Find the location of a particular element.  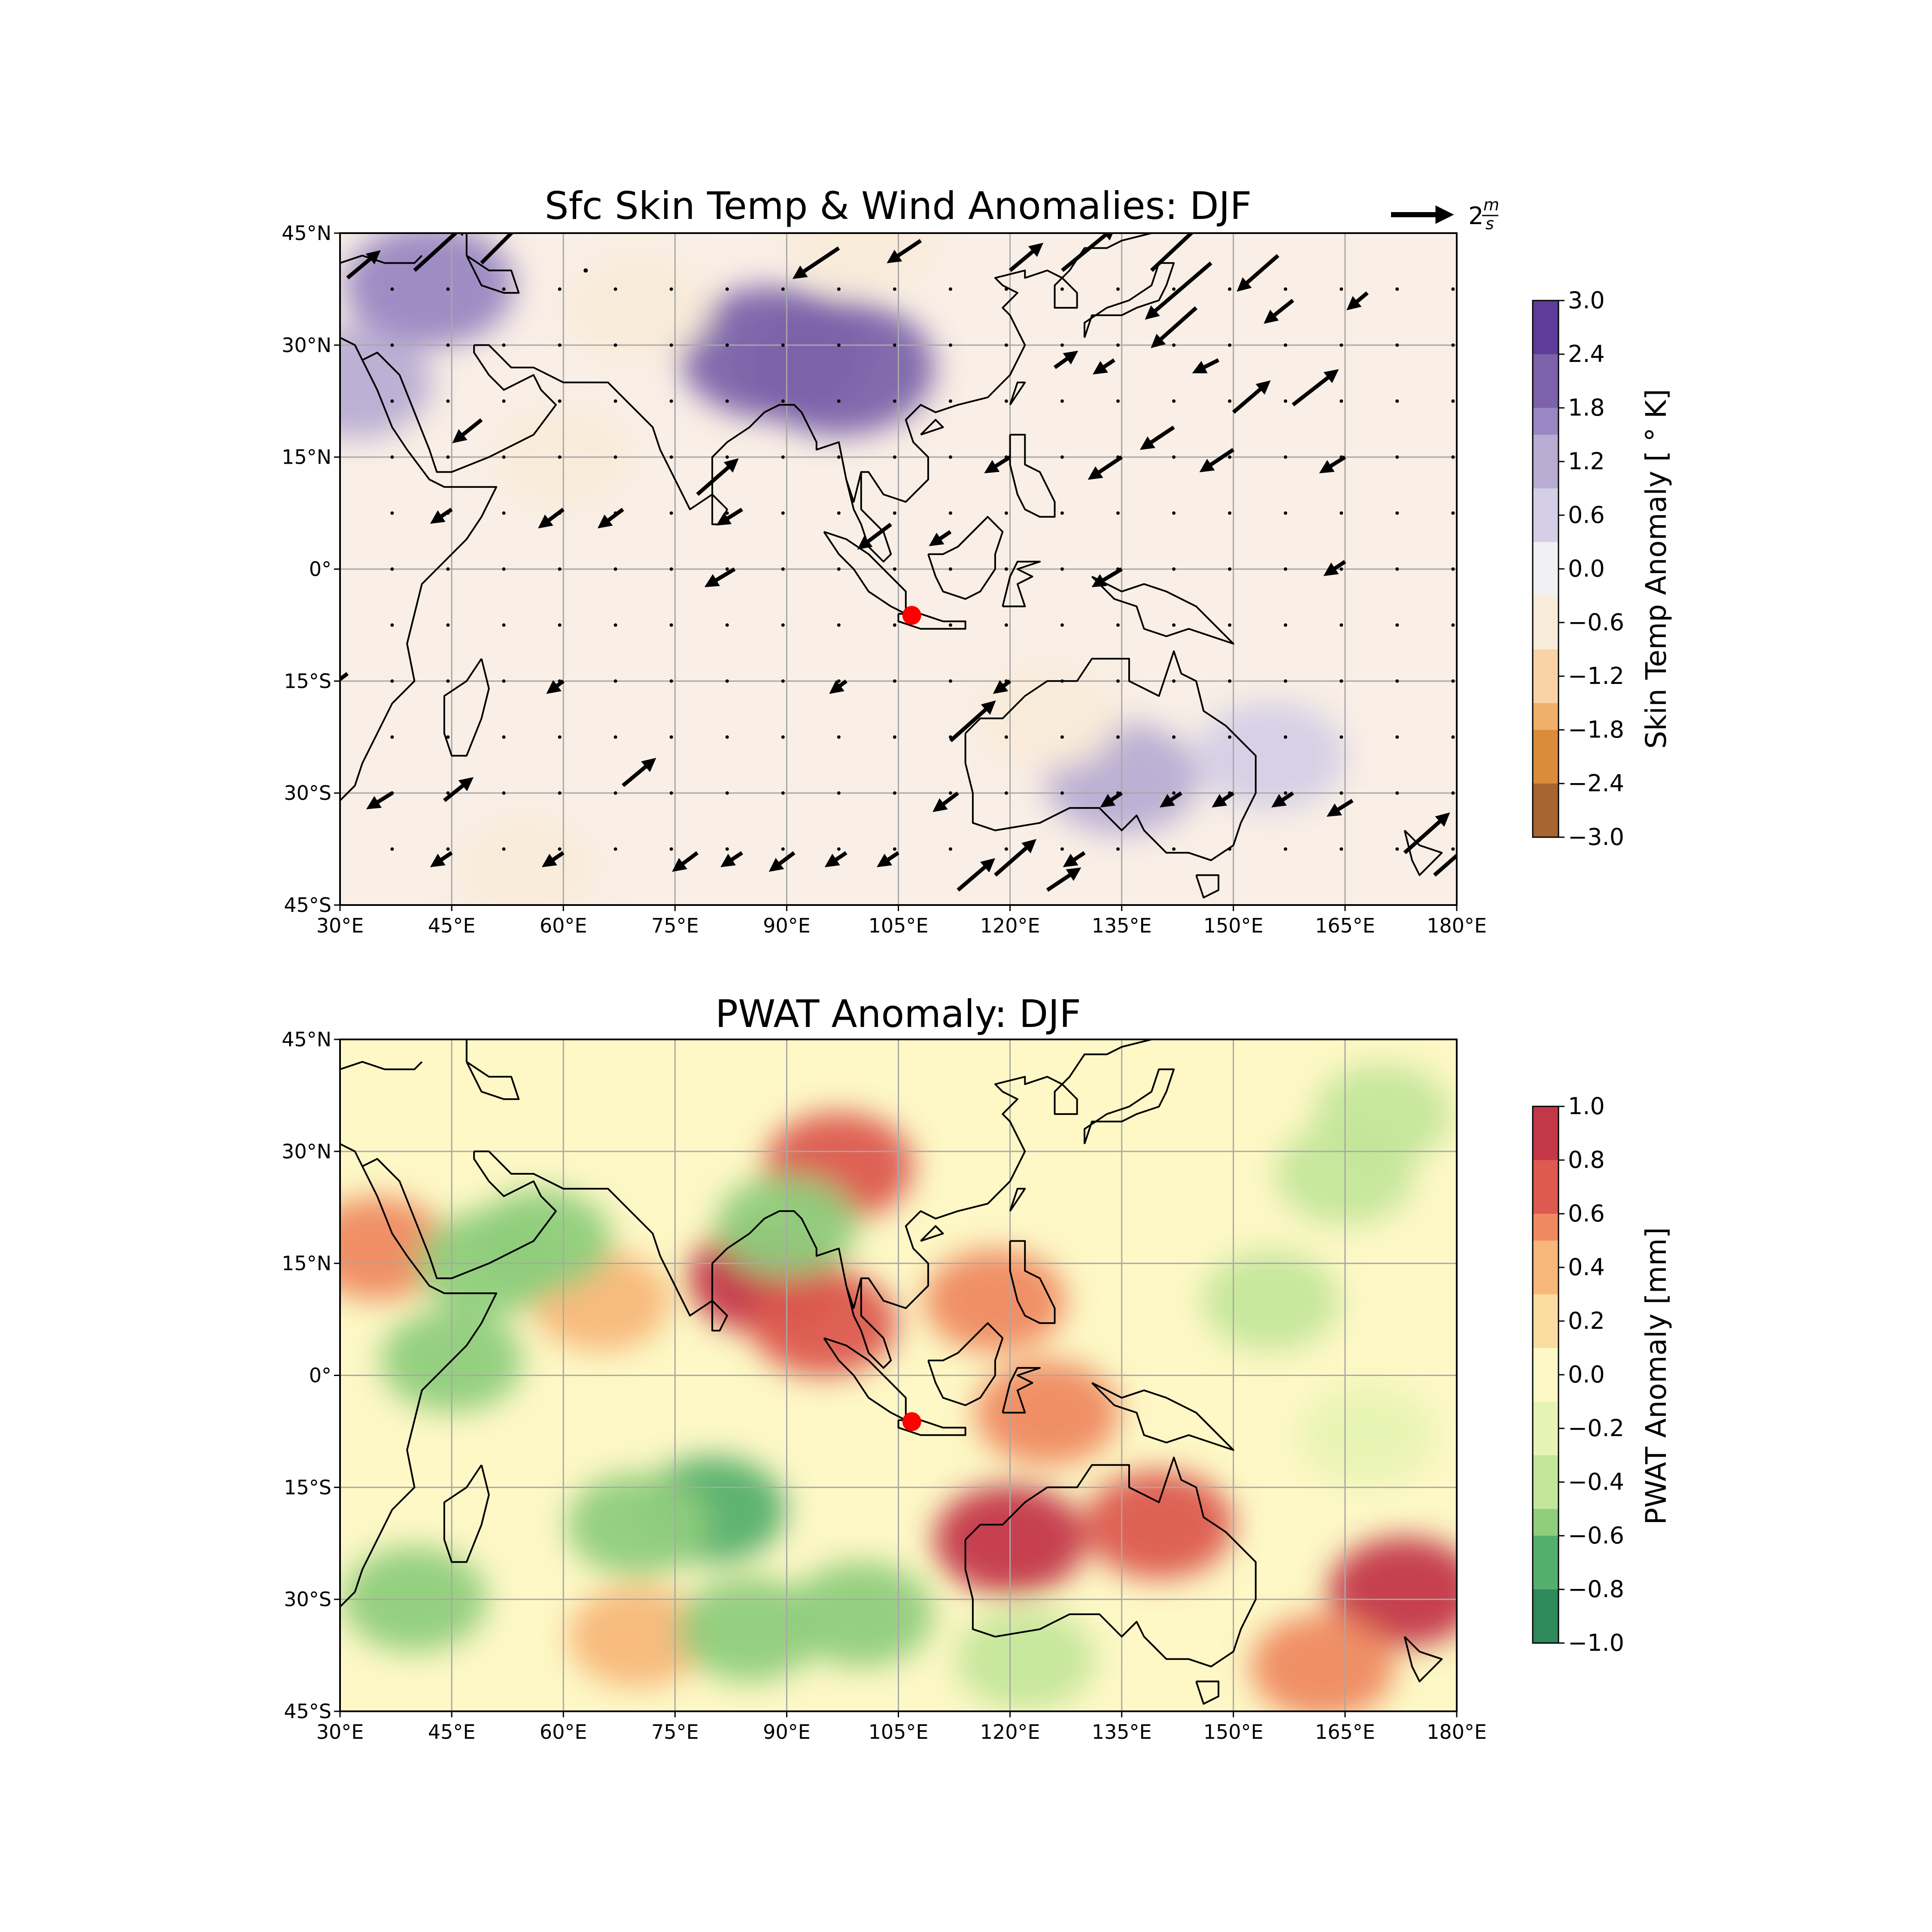

colorbar-tick-label: 0.4 is located at coordinates (1587, 1268).